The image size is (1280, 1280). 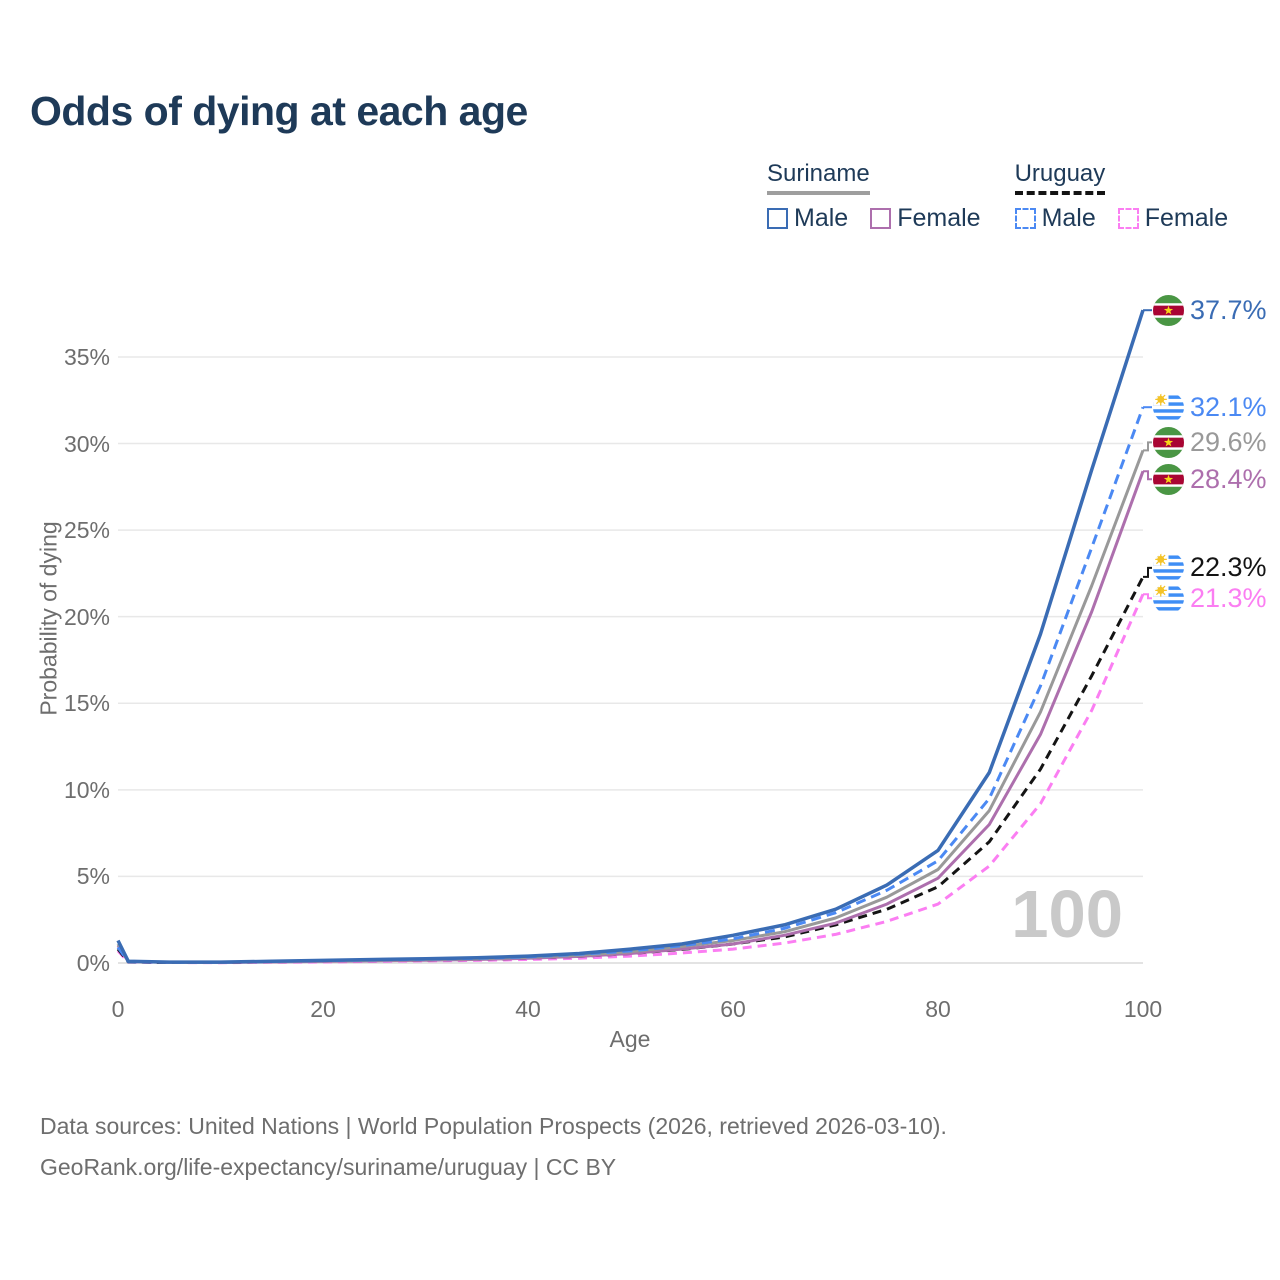 What do you see at coordinates (938, 1009) in the screenshot?
I see `x-tick-80: 80` at bounding box center [938, 1009].